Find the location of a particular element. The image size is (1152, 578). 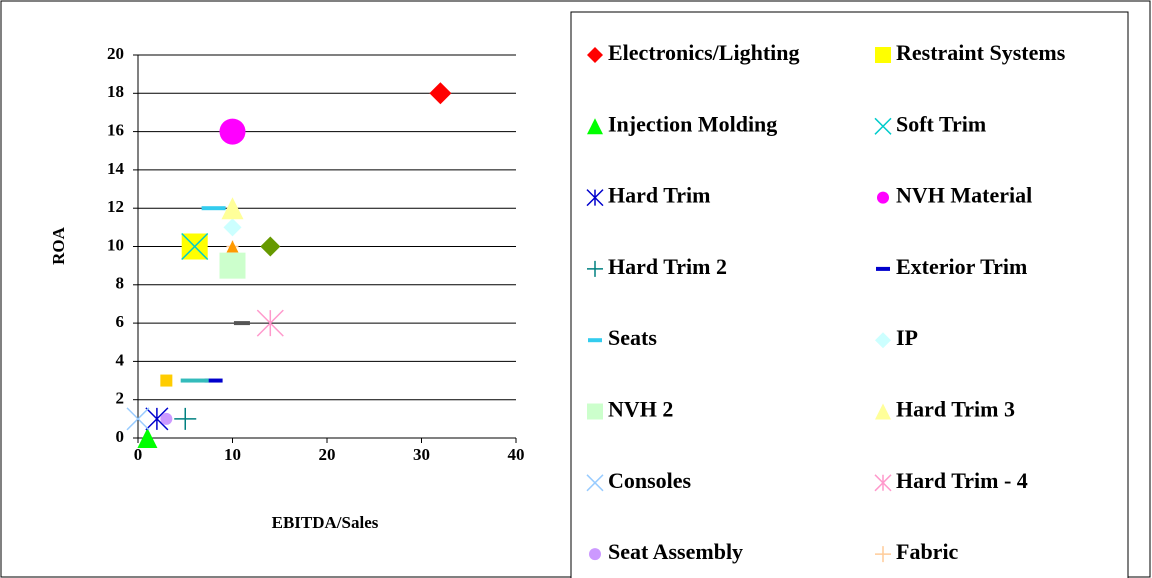

y-tick-label: 4 is located at coordinates (120, 359).